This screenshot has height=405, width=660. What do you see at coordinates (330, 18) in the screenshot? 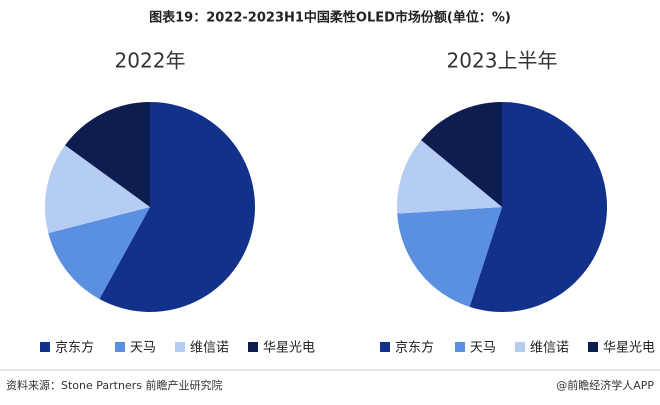
I see `page-title: 图表19：2022-2023H1中国柔性OLED市场份额(单位：%)` at bounding box center [330, 18].